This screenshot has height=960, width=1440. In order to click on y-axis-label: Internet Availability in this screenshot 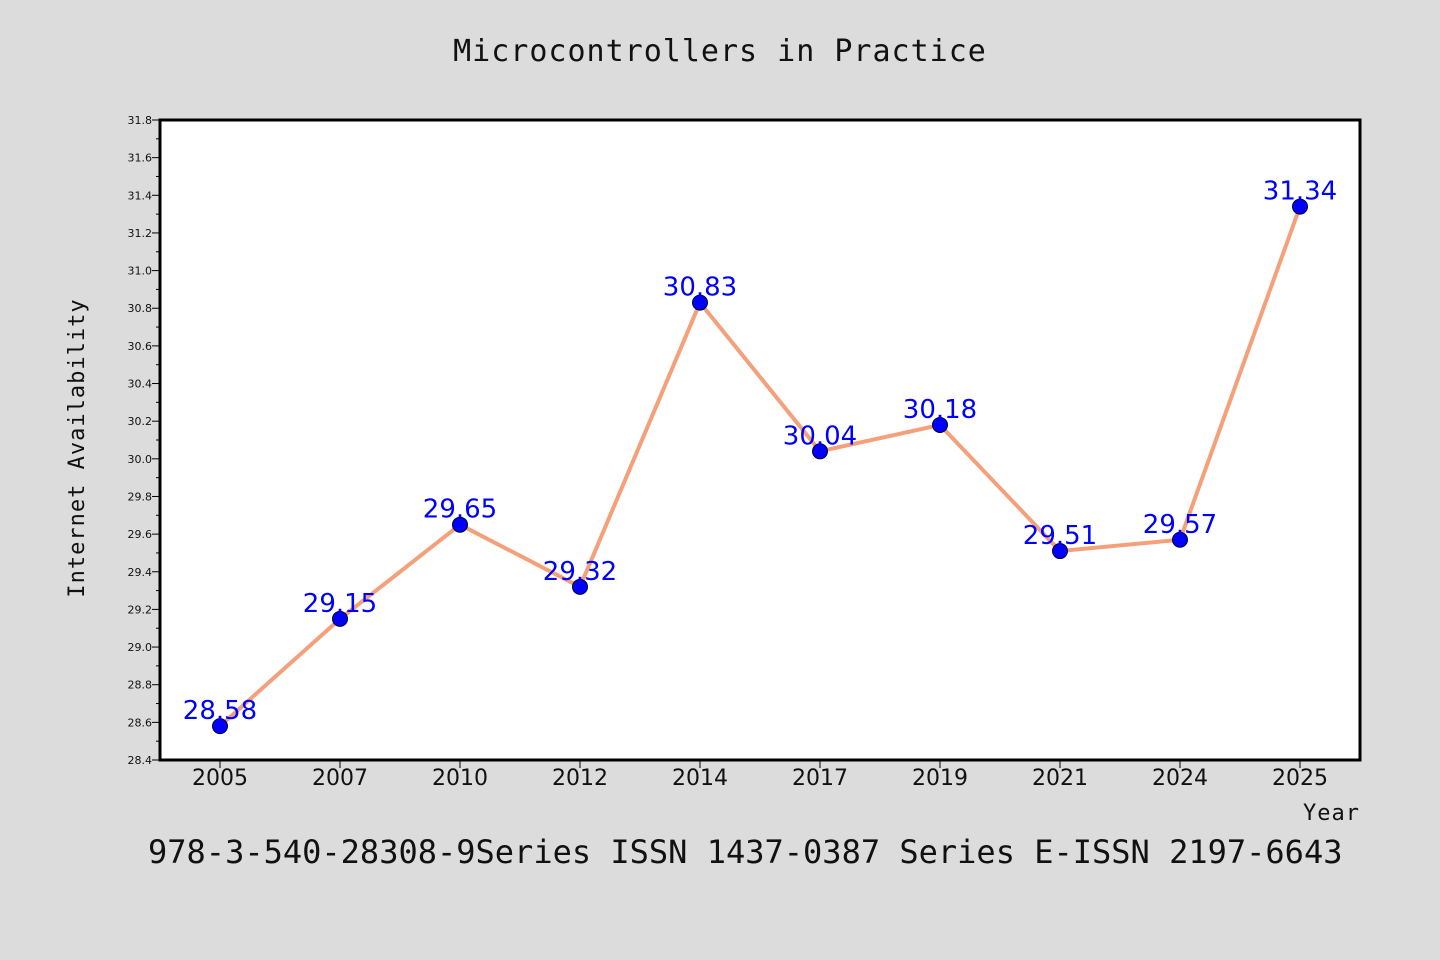, I will do `click(77, 447)`.